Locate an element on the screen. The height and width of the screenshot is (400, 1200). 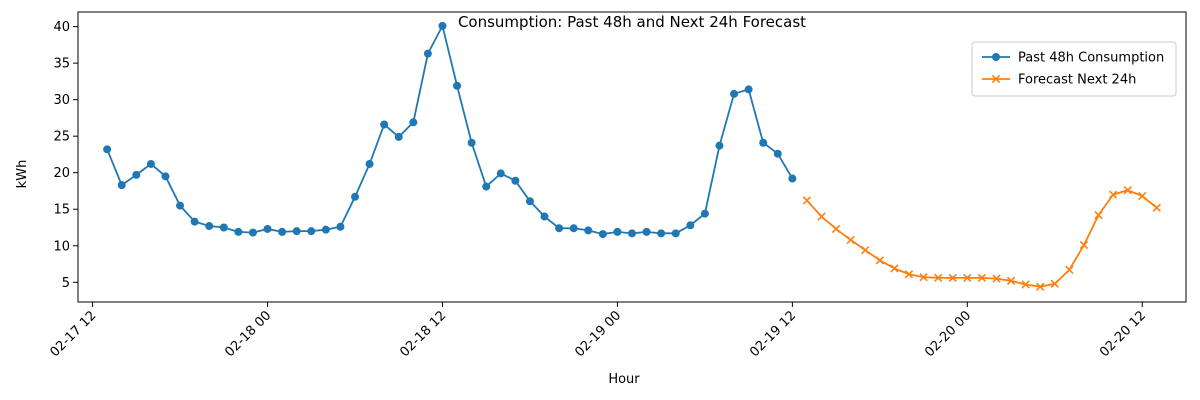
y-tick-label: 10 is located at coordinates (61, 246).